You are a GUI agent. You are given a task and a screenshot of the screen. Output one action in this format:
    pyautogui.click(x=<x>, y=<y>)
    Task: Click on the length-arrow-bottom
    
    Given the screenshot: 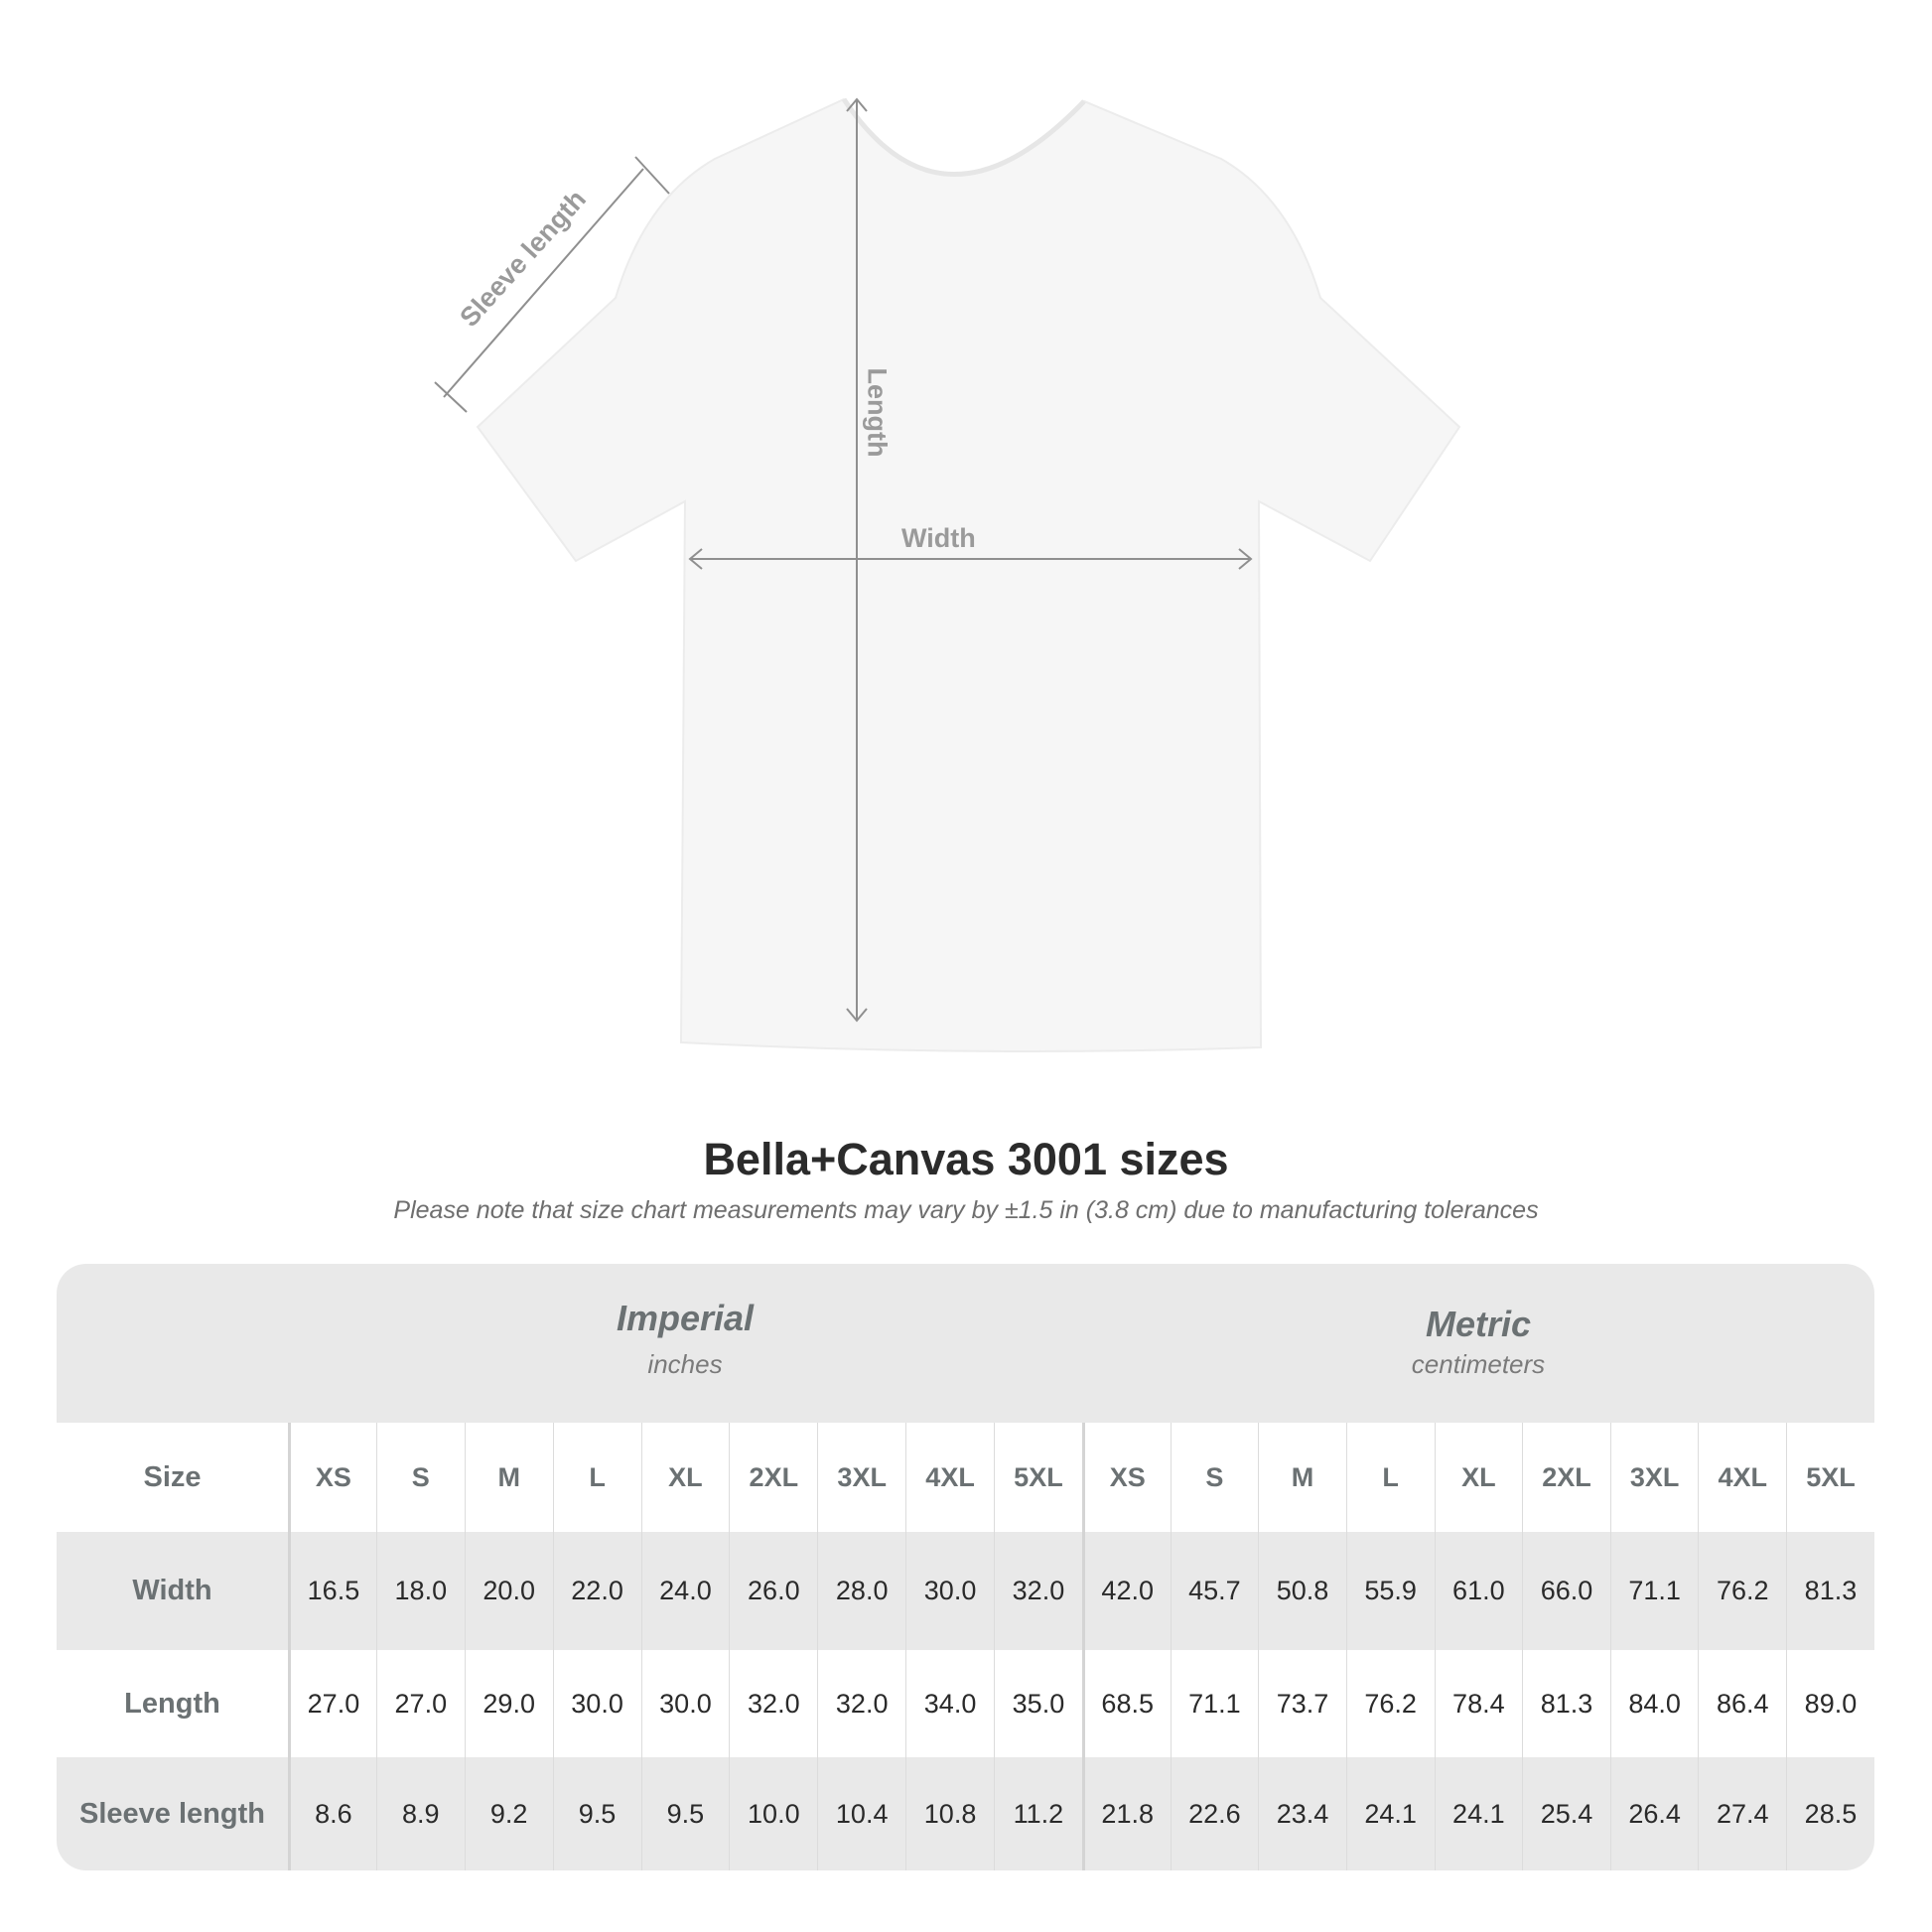 What is the action you would take?
    pyautogui.click(x=857, y=1016)
    